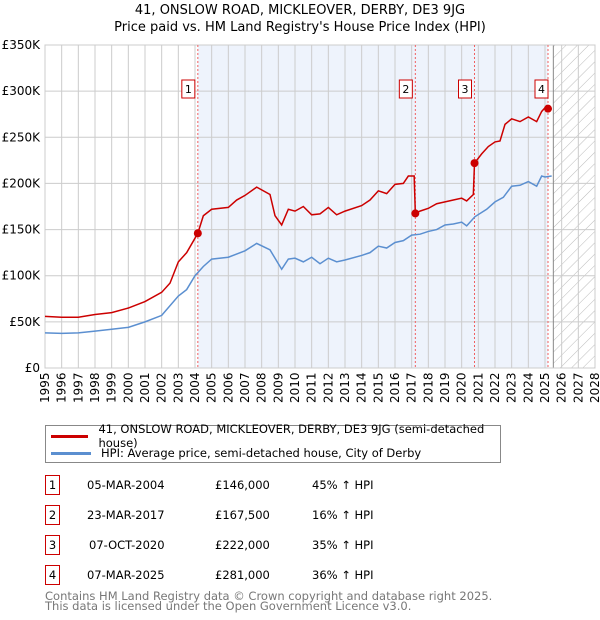 The image size is (600, 620). What do you see at coordinates (343, 485) in the screenshot?
I see `hpi-diff: 45% ↑ HPI` at bounding box center [343, 485].